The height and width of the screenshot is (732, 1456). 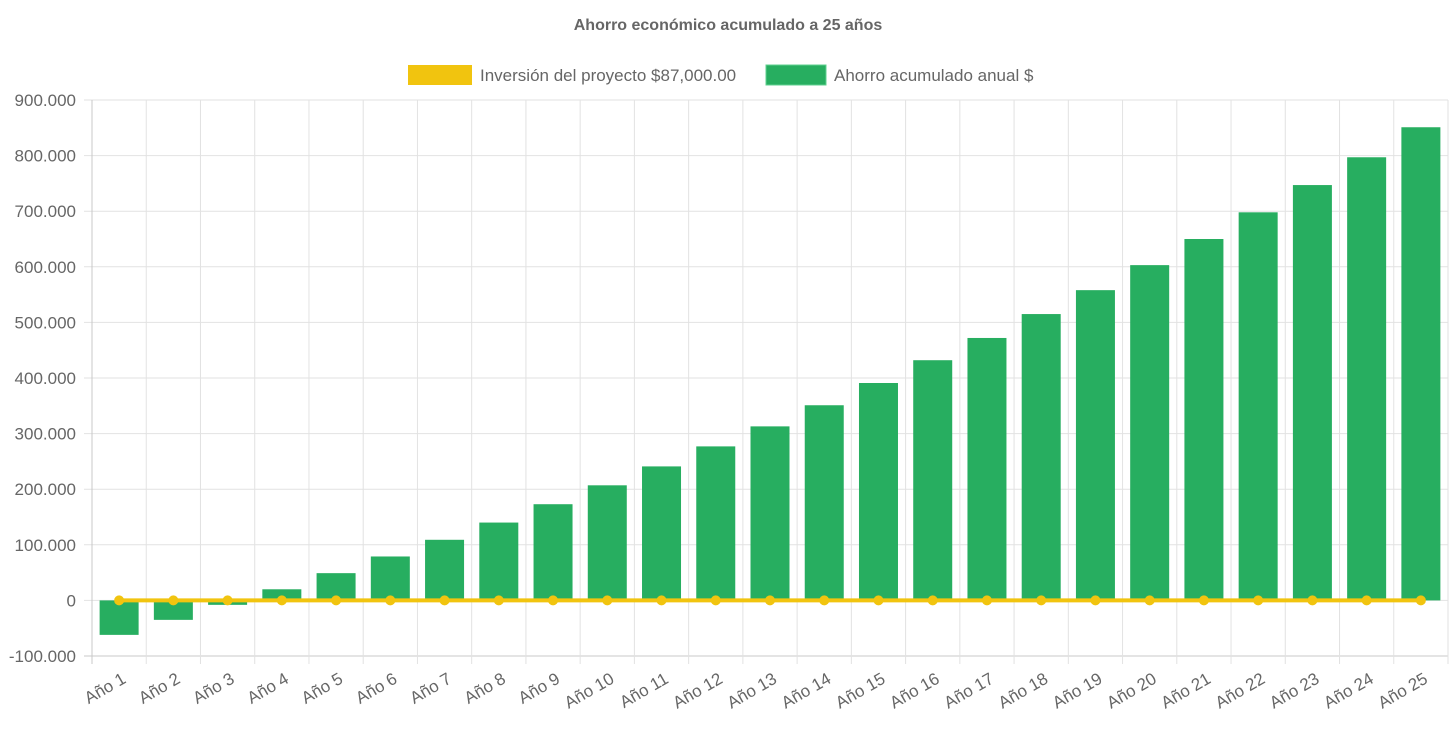 I want to click on x-tick-label: Año 3, so click(x=214, y=688).